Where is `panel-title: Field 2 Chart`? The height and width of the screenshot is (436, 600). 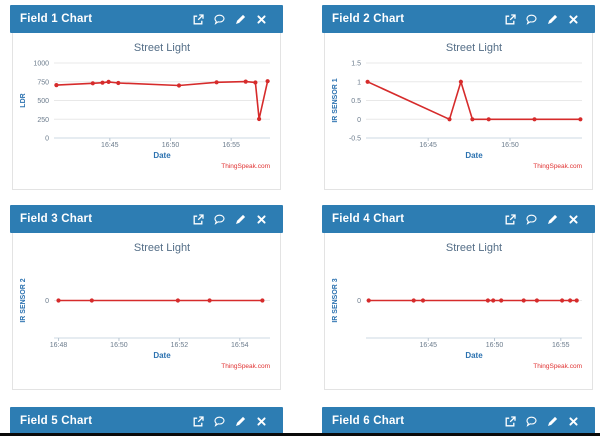 panel-title: Field 2 Chart is located at coordinates (368, 19).